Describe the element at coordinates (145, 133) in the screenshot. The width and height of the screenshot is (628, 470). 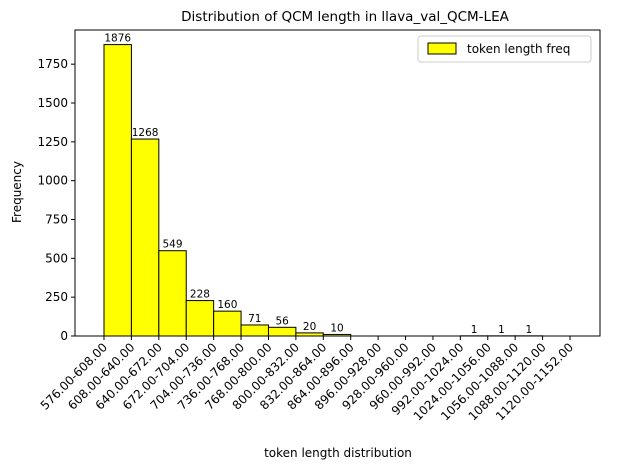
I see `bar-value-label: 1268` at that location.